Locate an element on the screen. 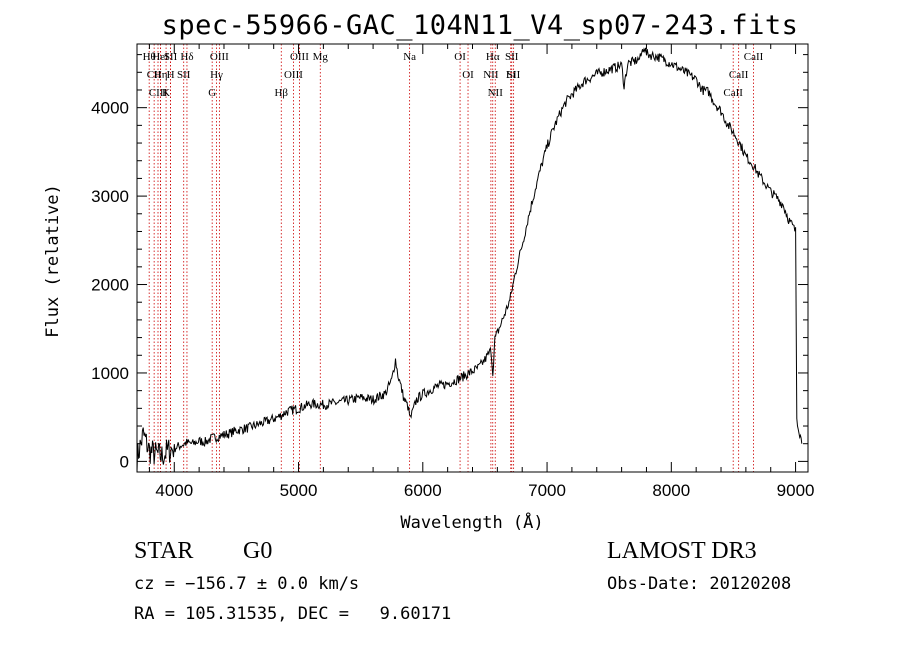  object-subclass: G0 is located at coordinates (258, 551).